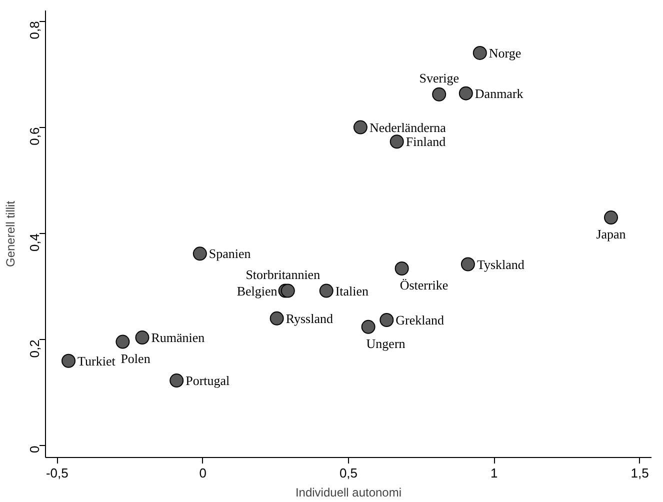 This screenshot has width=663, height=502. I want to click on data-label: Turkiet, so click(97, 360).